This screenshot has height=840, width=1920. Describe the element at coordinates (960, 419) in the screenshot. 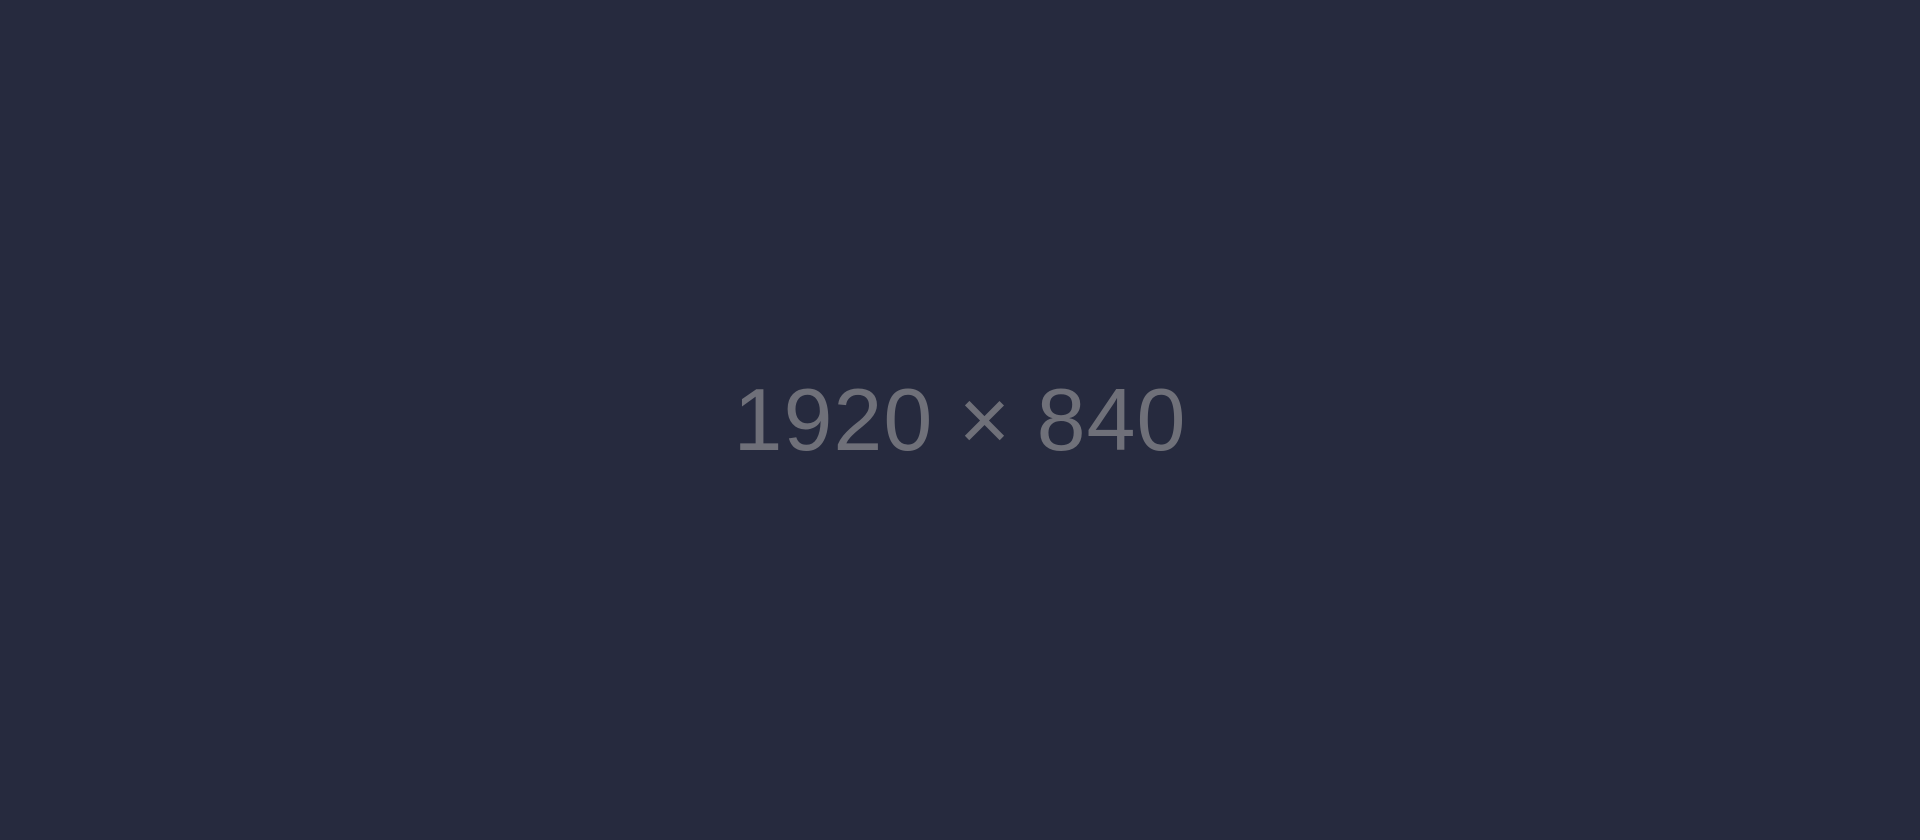

I see `dimension-label: 1920 × 840` at that location.